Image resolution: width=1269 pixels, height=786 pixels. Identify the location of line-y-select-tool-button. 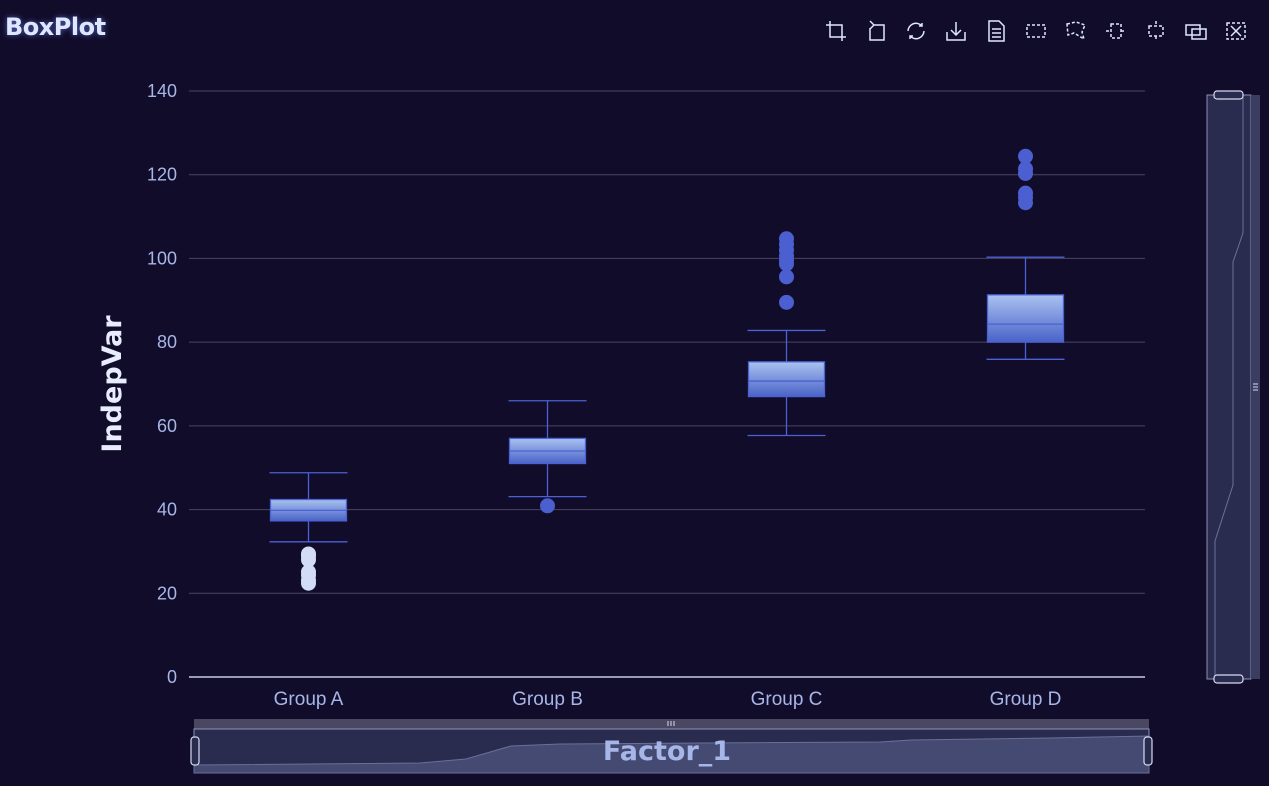
(1156, 31).